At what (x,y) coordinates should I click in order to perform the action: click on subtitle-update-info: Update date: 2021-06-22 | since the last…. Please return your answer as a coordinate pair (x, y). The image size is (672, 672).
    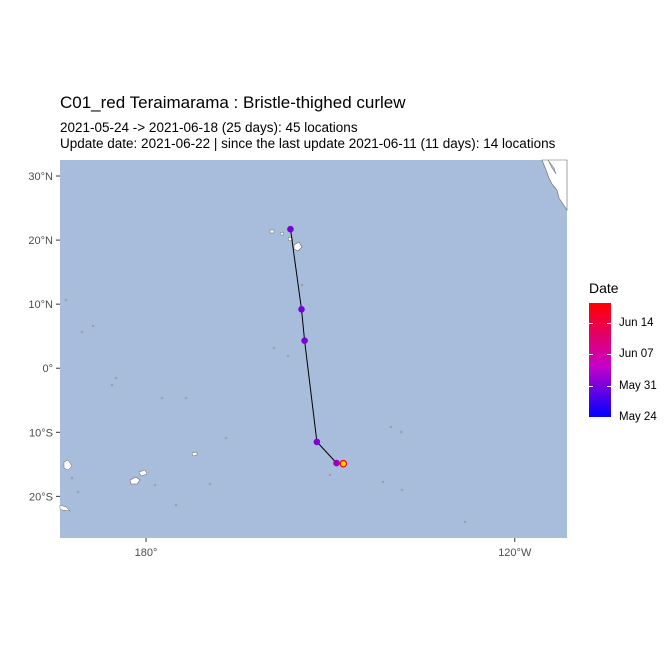
    Looking at the image, I should click on (308, 143).